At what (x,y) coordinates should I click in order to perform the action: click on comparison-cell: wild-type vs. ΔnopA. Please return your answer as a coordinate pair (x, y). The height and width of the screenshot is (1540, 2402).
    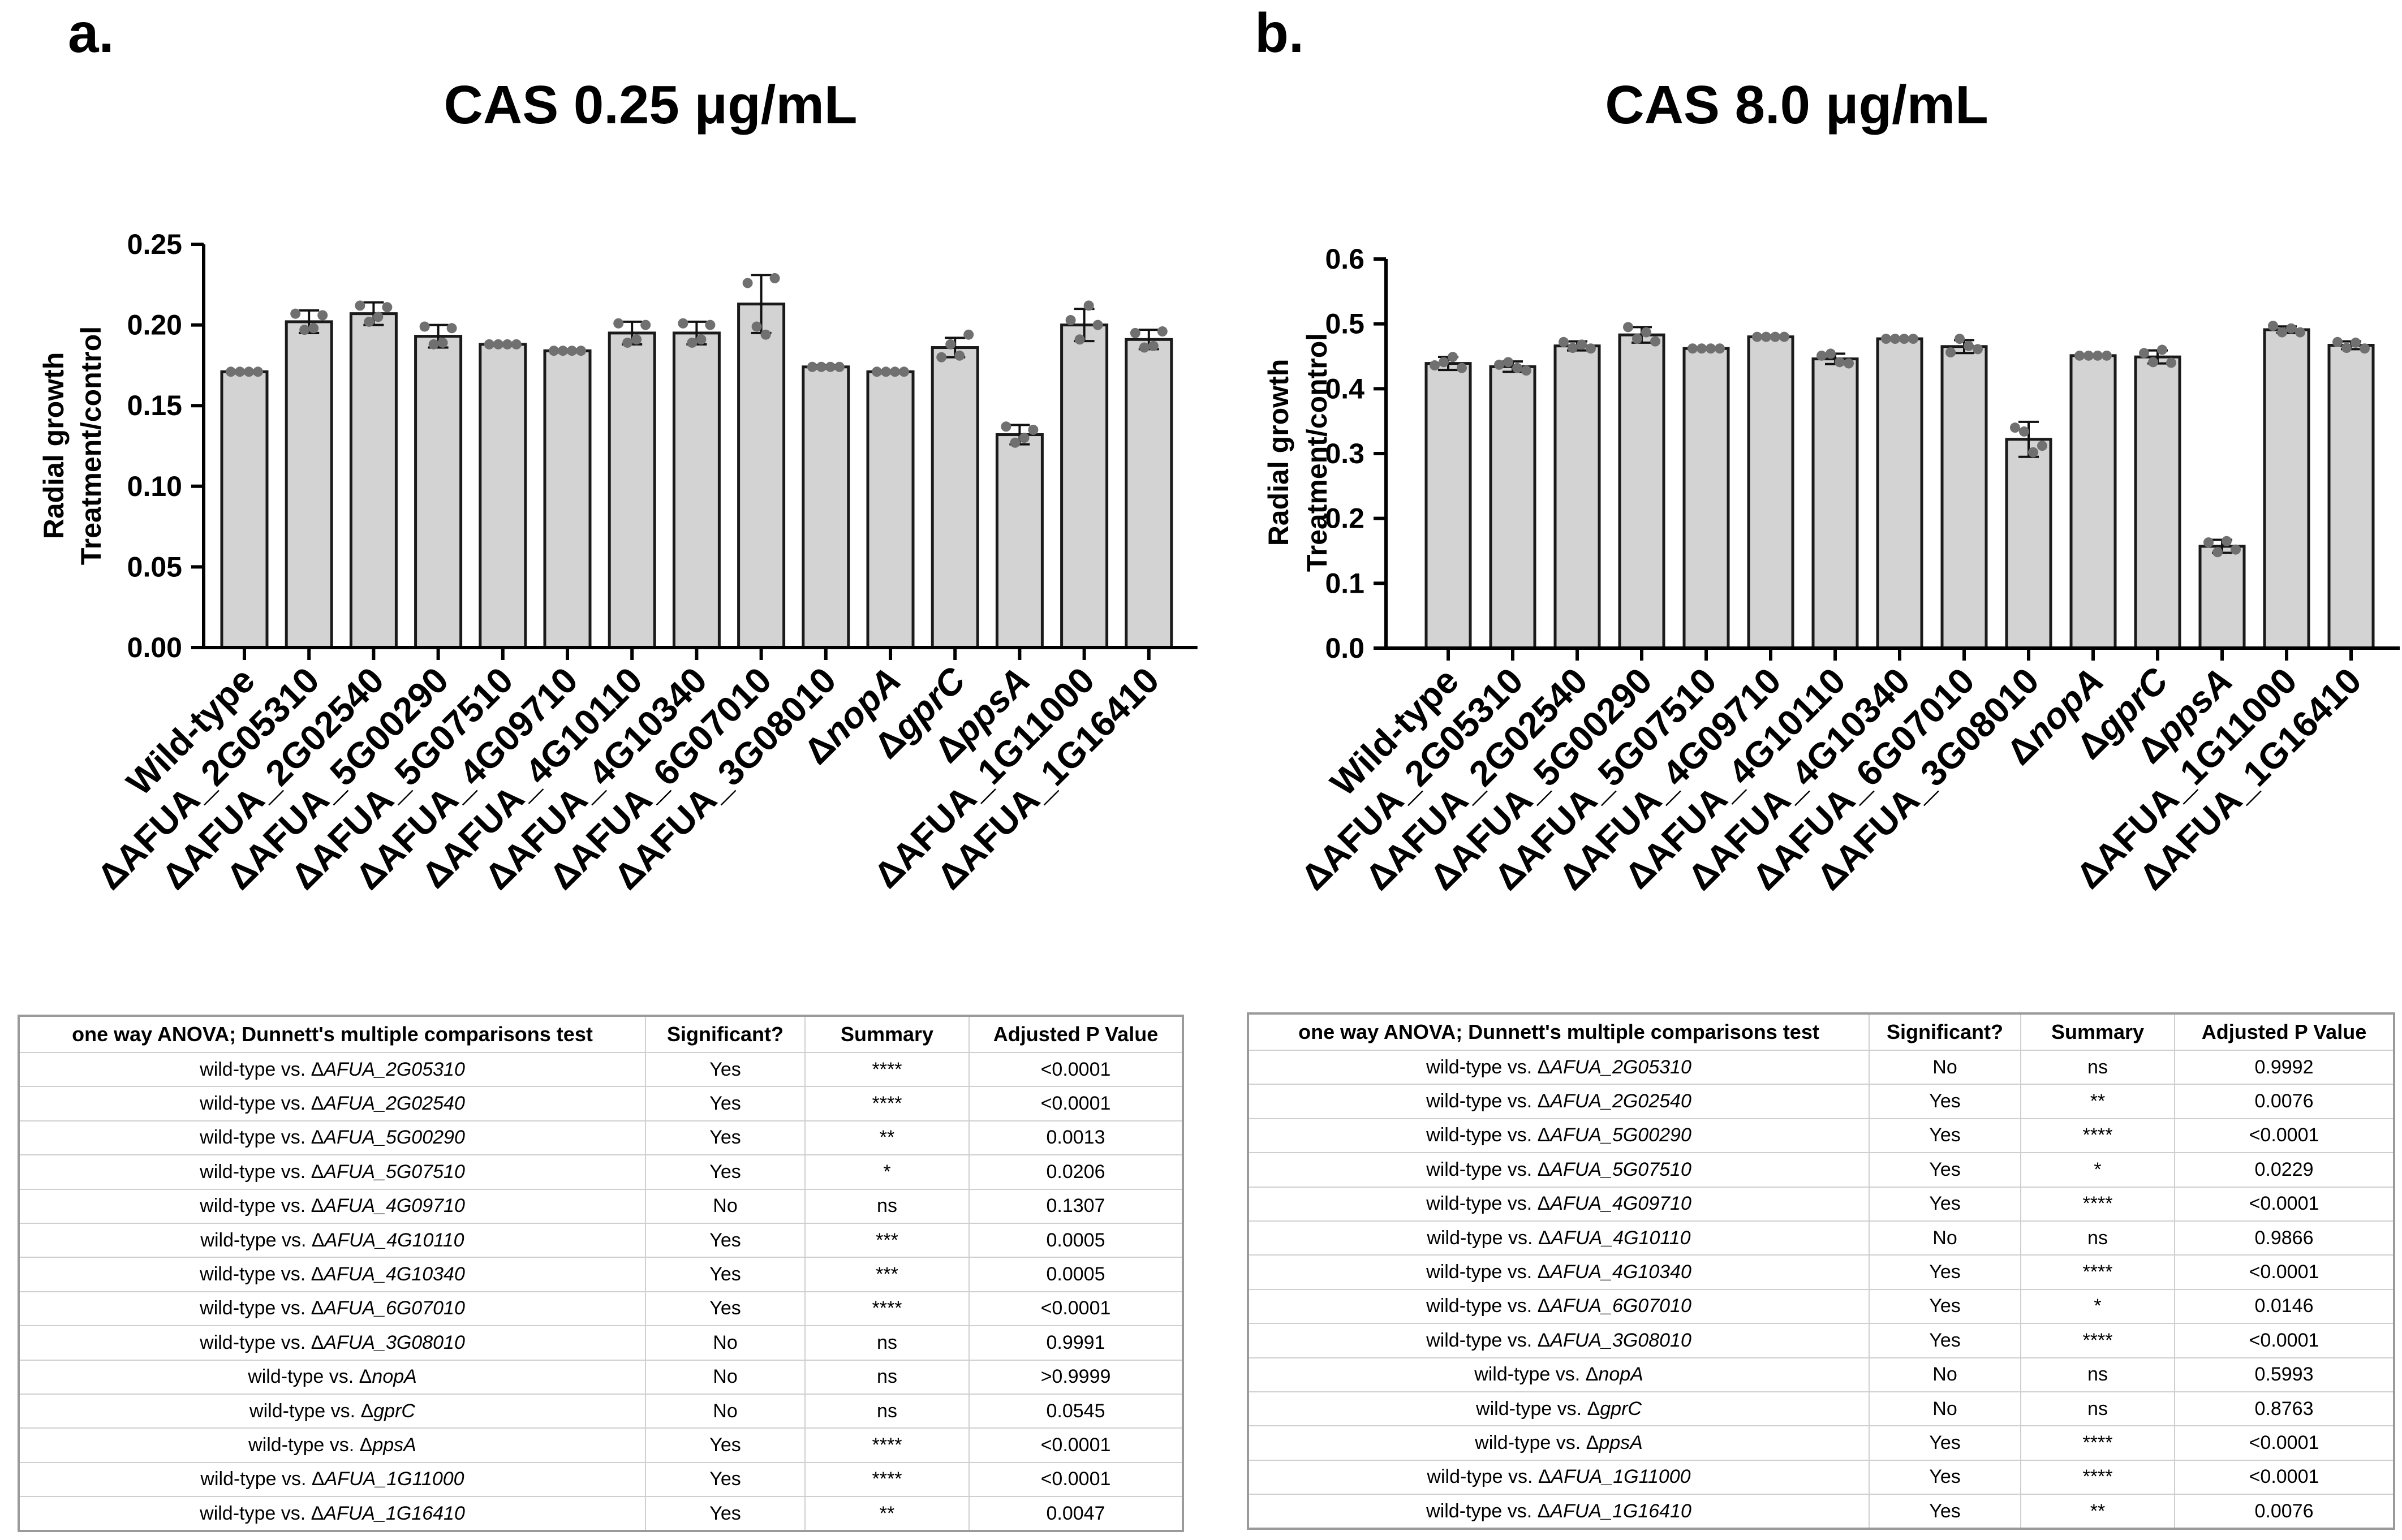
    Looking at the image, I should click on (1558, 1374).